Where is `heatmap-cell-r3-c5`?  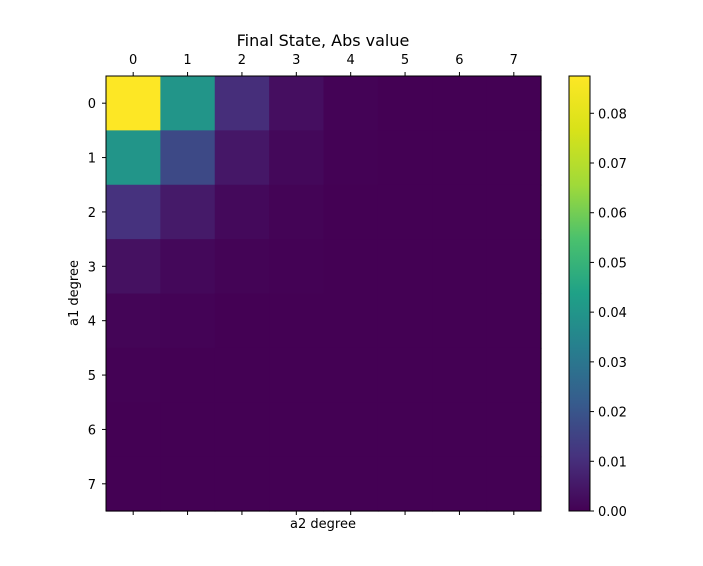
heatmap-cell-r3-c5 is located at coordinates (405, 267).